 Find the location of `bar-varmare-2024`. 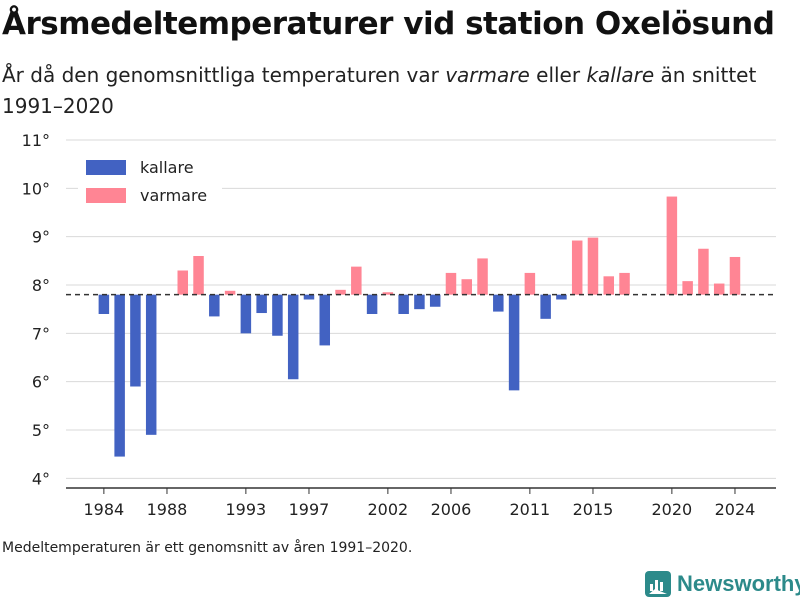

bar-varmare-2024 is located at coordinates (735, 275).